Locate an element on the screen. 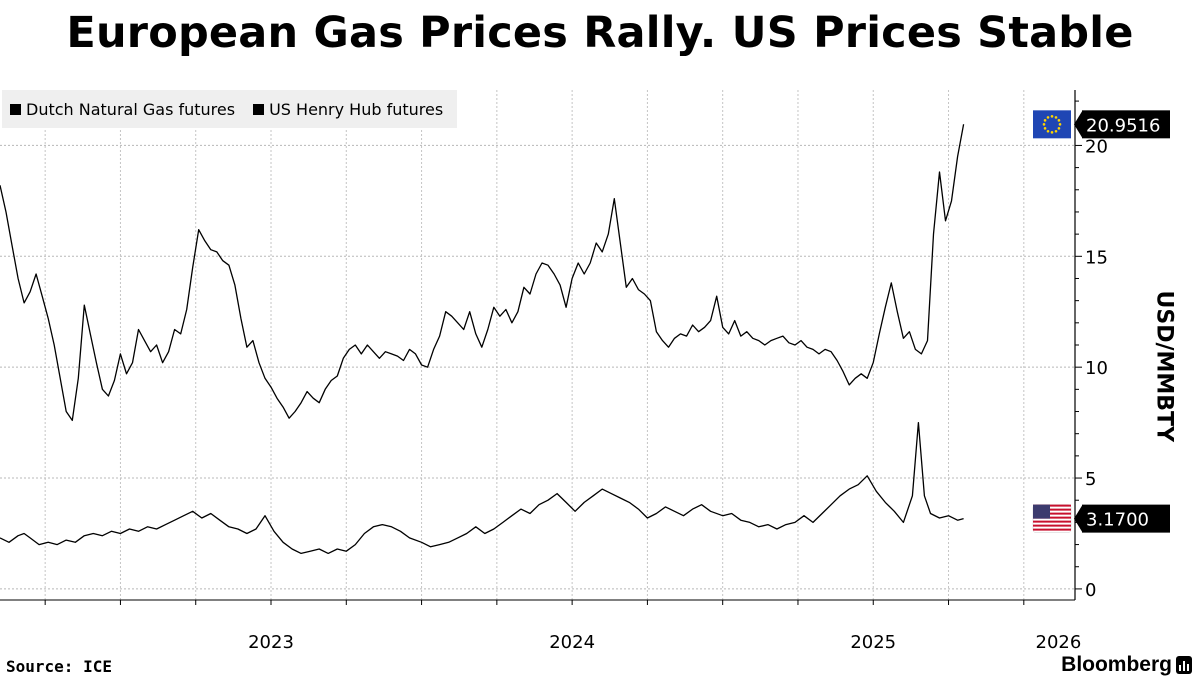 Image resolution: width=1200 pixels, height=682 pixels. brand-name: Bloomberg is located at coordinates (1116, 664).